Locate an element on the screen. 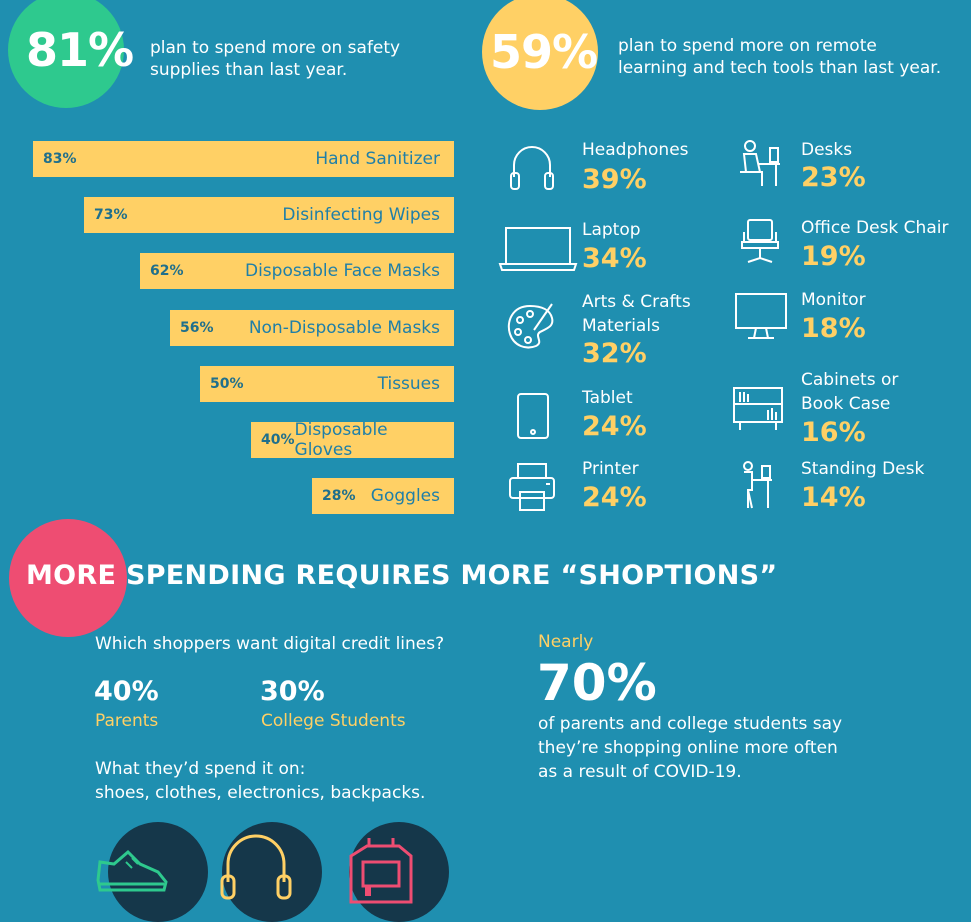 Image resolution: width=971 pixels, height=922 pixels. bar-category-label: Hand Sanitizer is located at coordinates (377, 159).